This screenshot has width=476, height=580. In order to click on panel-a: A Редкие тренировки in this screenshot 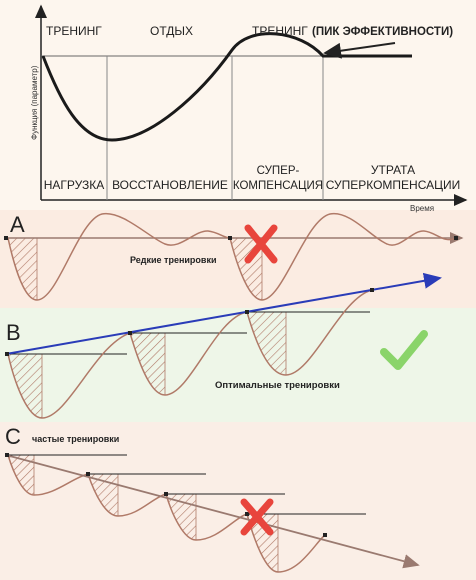, I will do `click(234, 256)`.